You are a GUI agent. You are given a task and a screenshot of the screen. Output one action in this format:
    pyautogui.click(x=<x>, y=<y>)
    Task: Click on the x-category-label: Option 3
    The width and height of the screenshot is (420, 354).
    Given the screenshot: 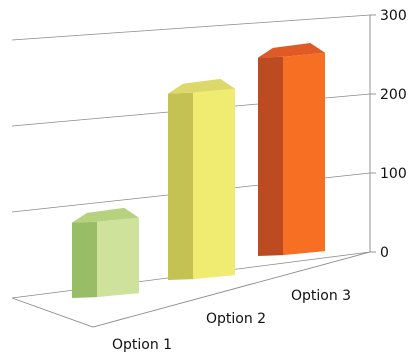 What is the action you would take?
    pyautogui.click(x=321, y=296)
    